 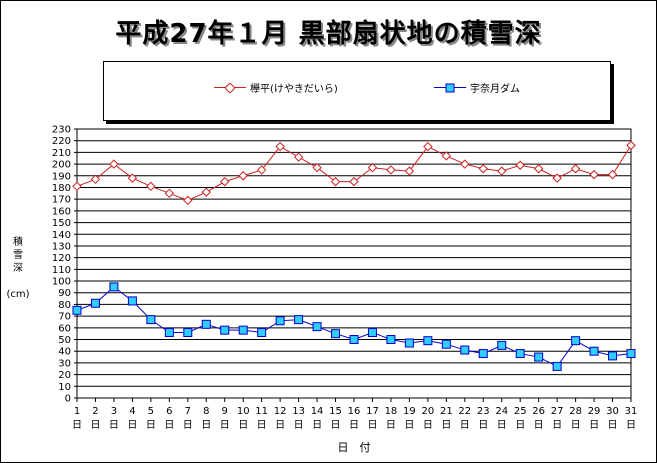 What do you see at coordinates (64, 317) in the screenshot?
I see `y-tick-label: 70` at bounding box center [64, 317].